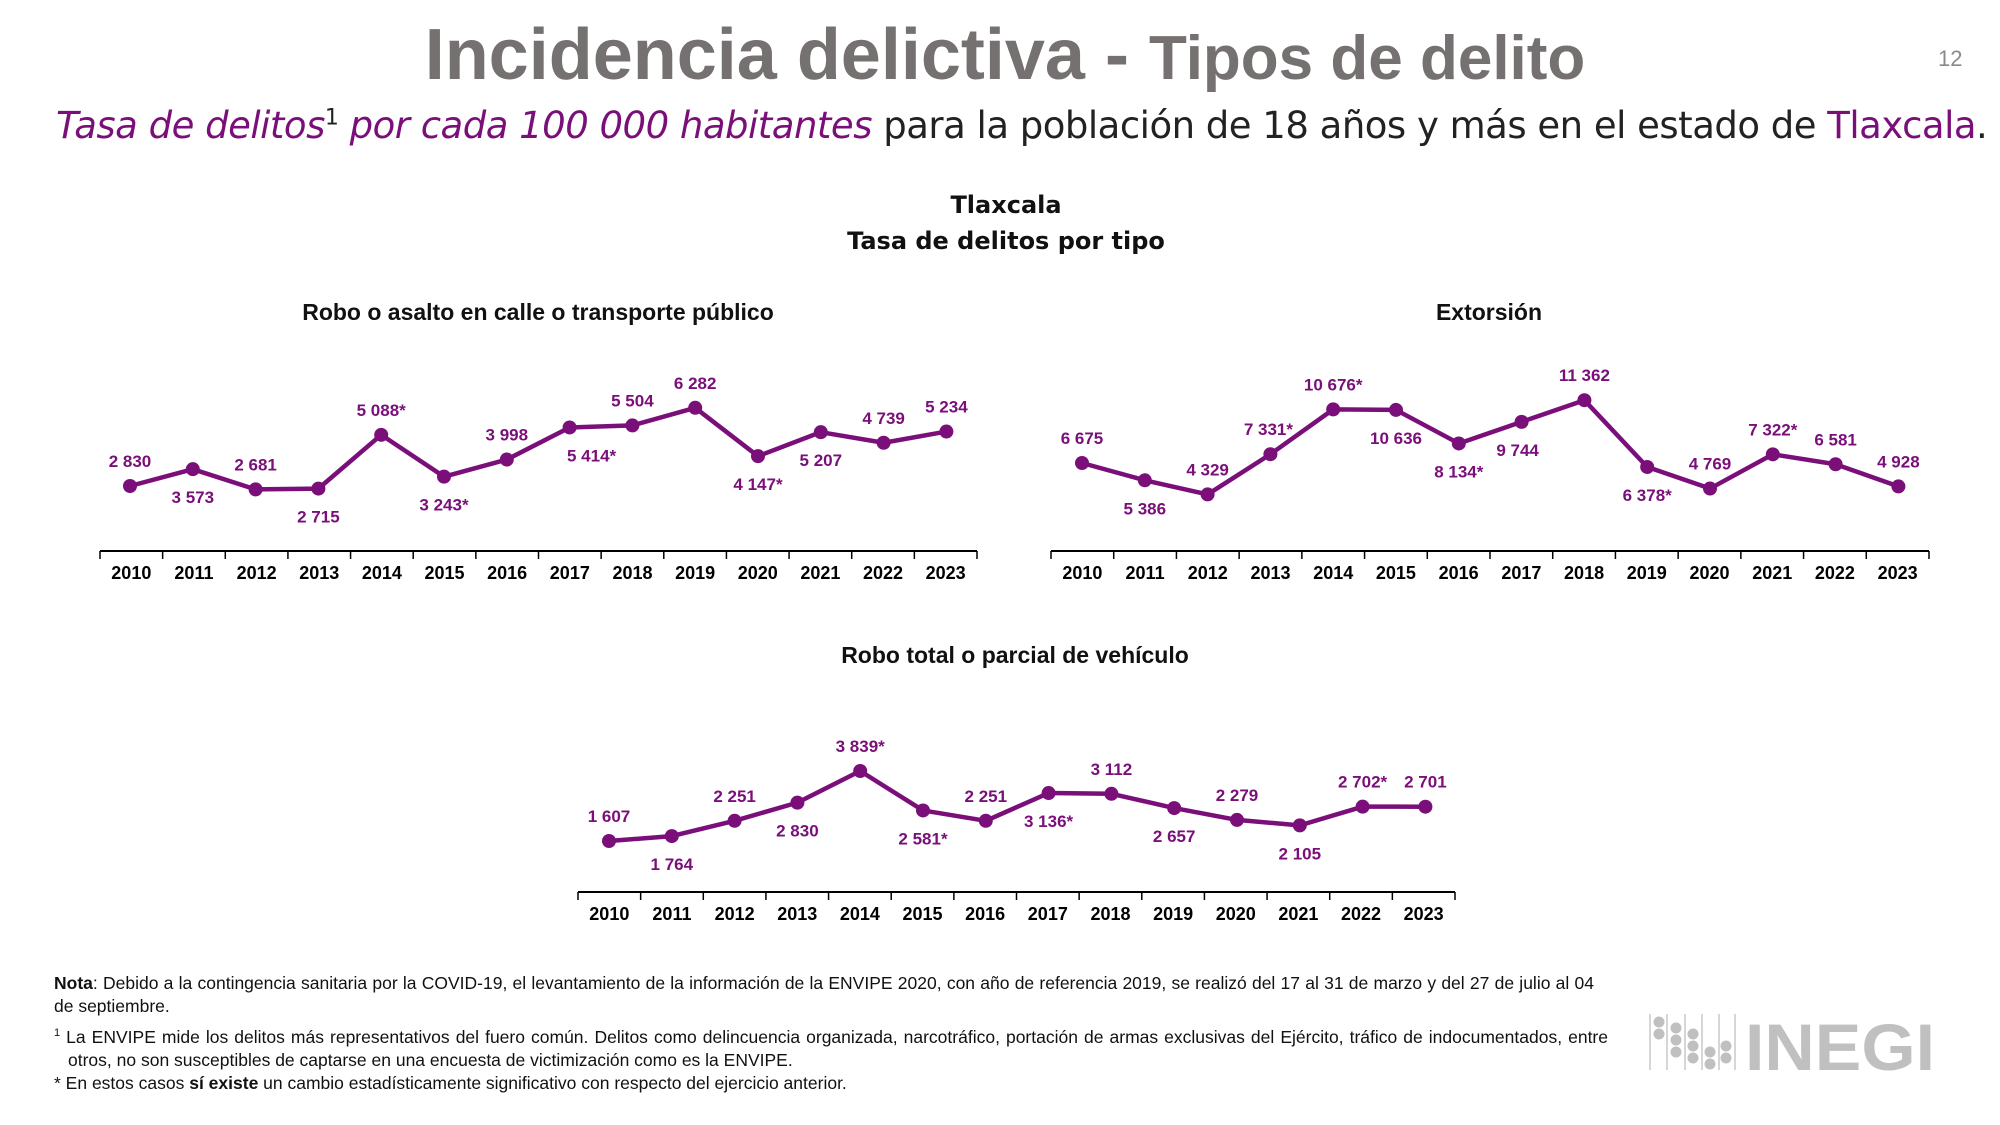  What do you see at coordinates (382, 410) in the screenshot?
I see `data-label: 5 088*` at bounding box center [382, 410].